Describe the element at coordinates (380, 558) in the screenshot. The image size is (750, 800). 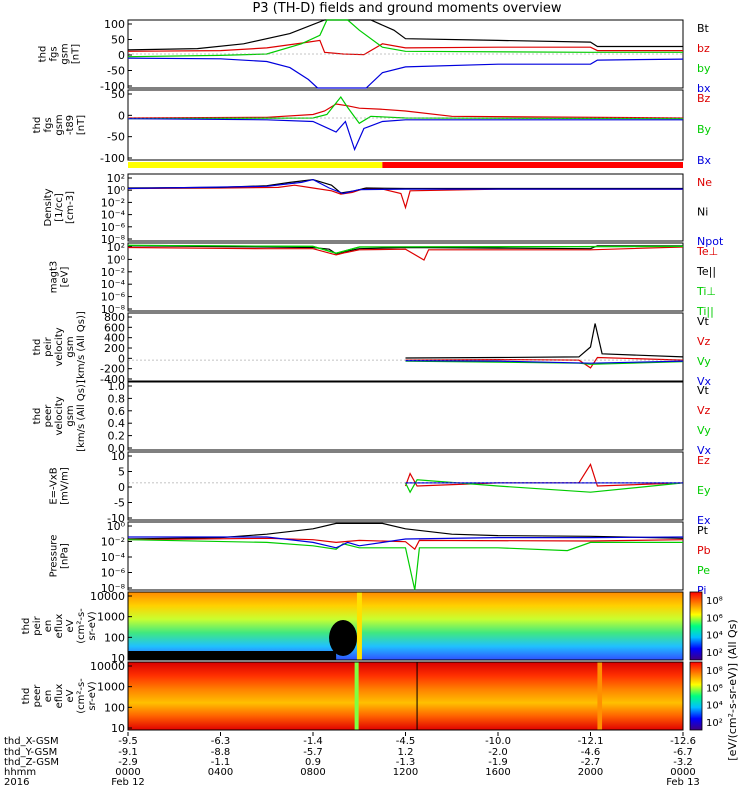
I see `panel-pressure: 10⁰ 10⁻² 10⁻⁴ 10⁻⁶ 10⁻⁸ Pressure [nPa] Pt Pb Pe Pi` at that location.